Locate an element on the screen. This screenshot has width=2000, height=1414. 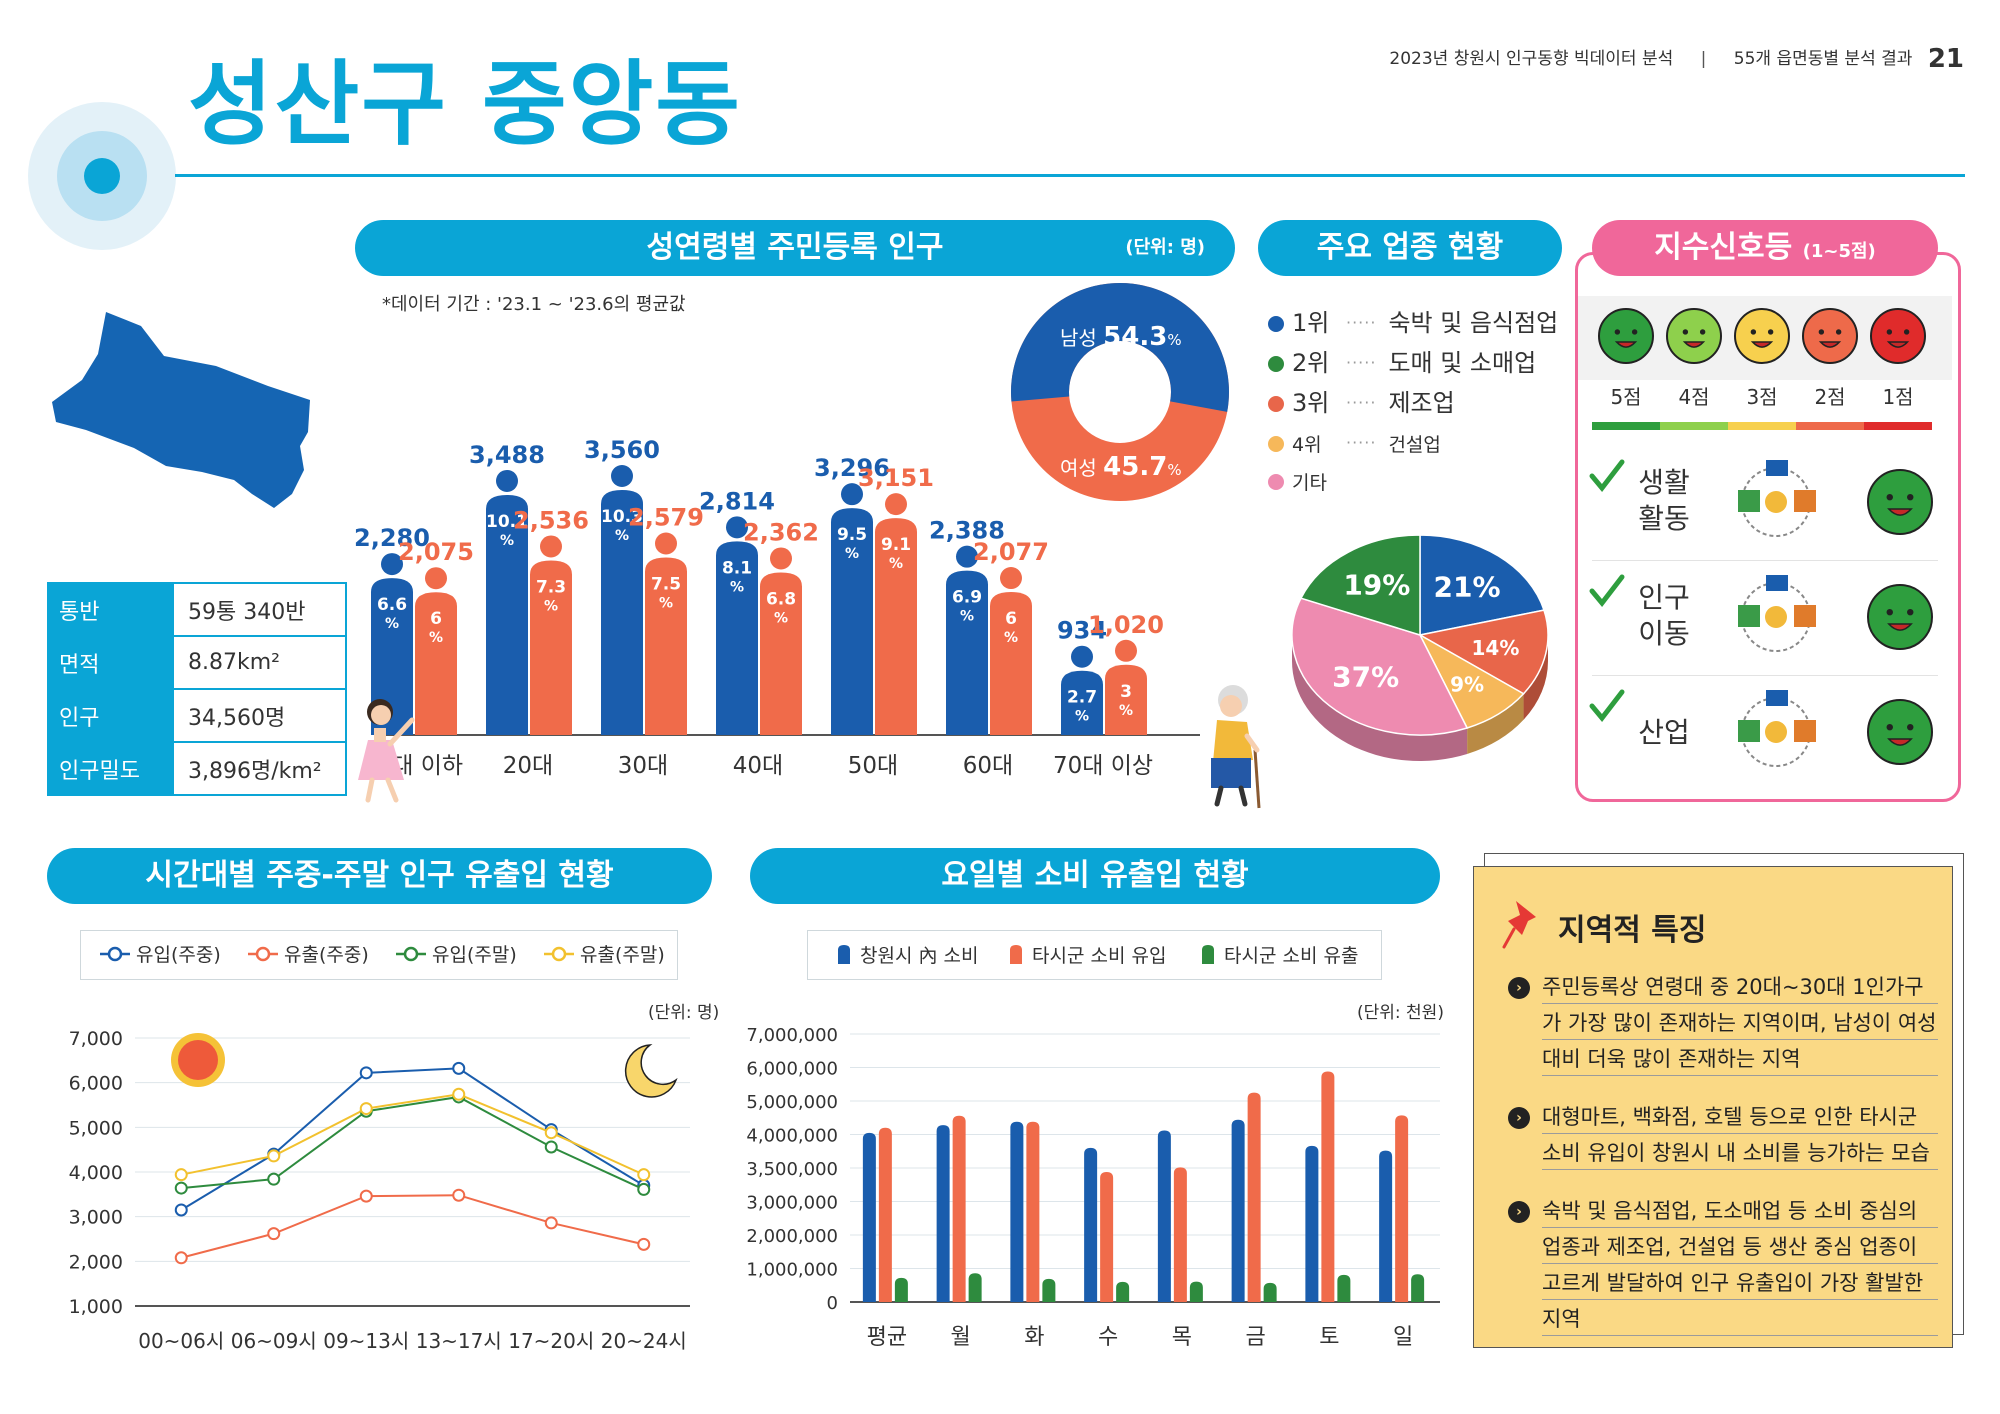
store-icon is located at coordinates (1777, 468).